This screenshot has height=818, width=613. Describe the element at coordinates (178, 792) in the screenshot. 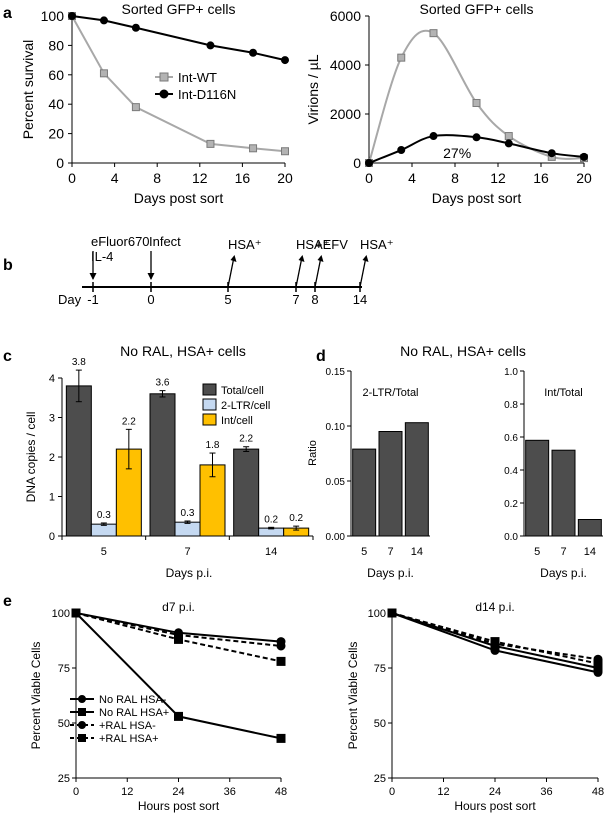

I see `e-left-x-tick-label: 24` at that location.